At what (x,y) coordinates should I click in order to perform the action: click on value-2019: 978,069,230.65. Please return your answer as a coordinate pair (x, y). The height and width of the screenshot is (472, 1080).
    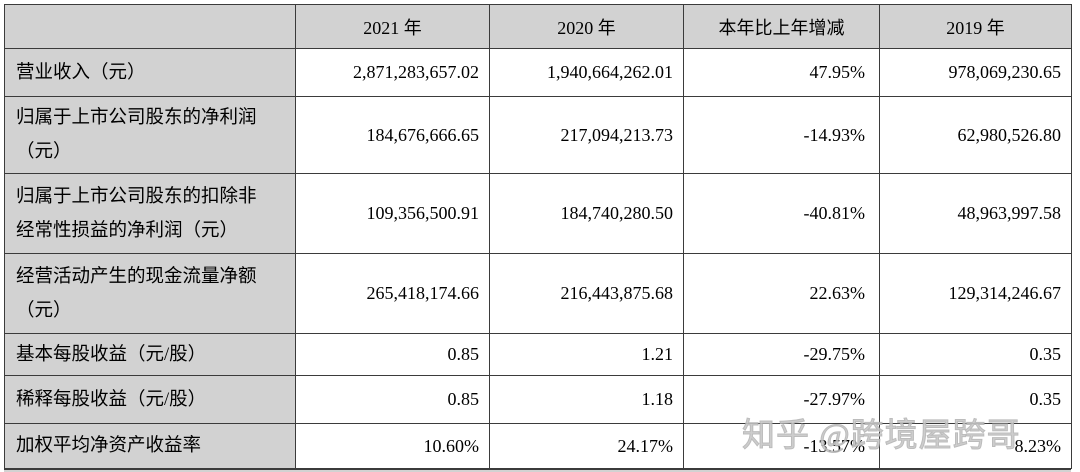
    Looking at the image, I should click on (975, 72).